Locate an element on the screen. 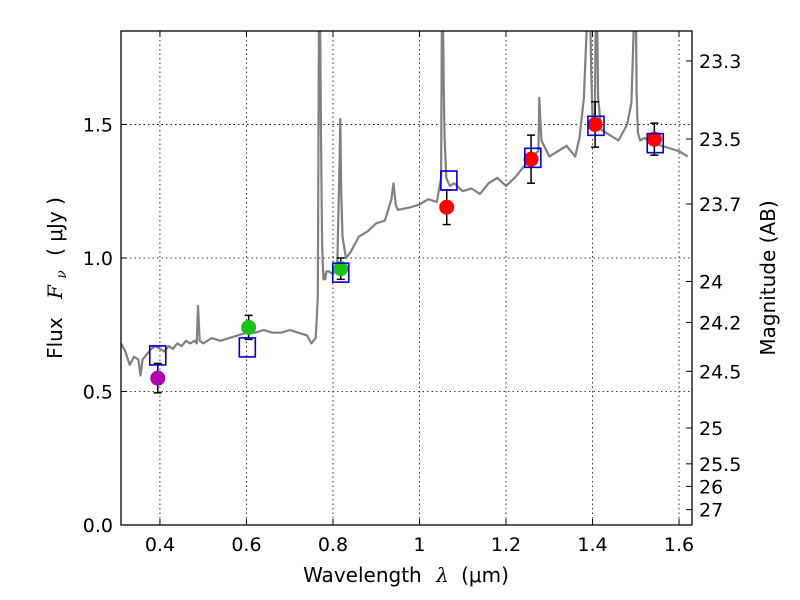 This screenshot has width=800, height=600. x-axis-label: Wavelength λ (μm) is located at coordinates (406, 575).